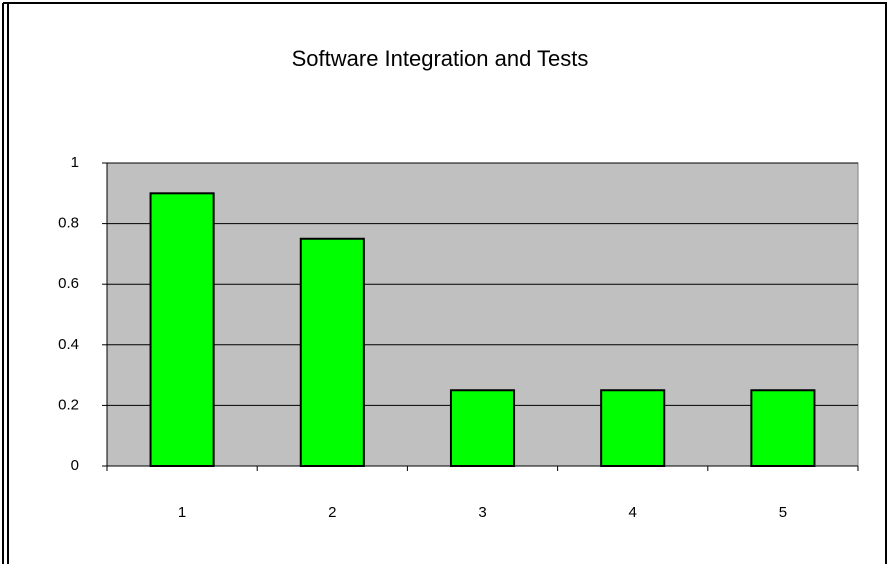  I want to click on x-tick-label: 2, so click(332, 512).